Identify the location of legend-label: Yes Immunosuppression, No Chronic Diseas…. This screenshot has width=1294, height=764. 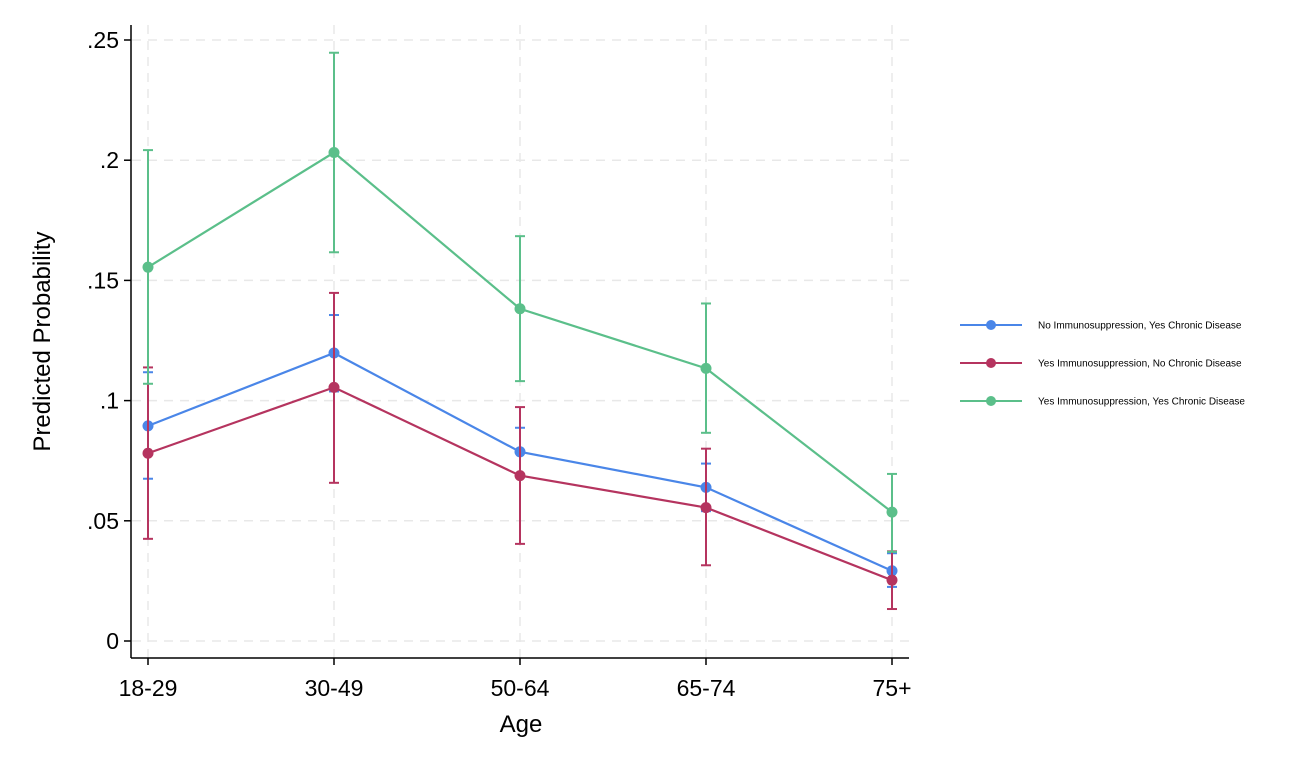
(1140, 364).